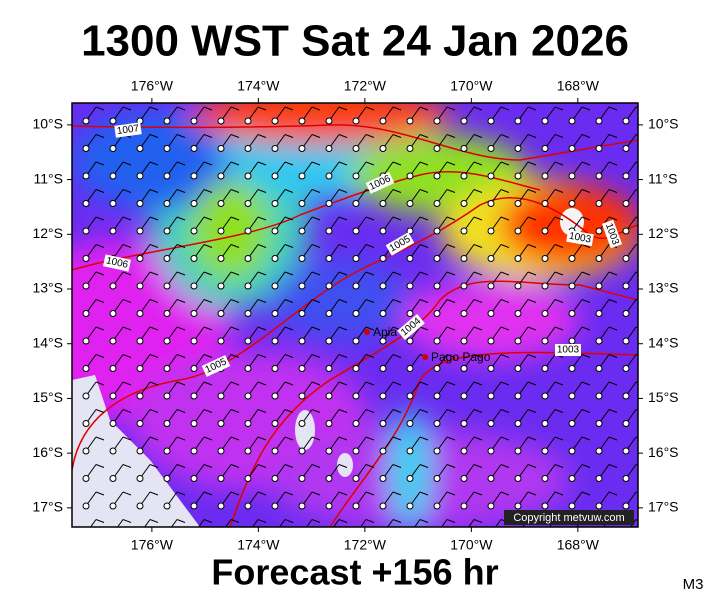  What do you see at coordinates (128, 130) in the screenshot?
I see `isobar-label: 1007` at bounding box center [128, 130].